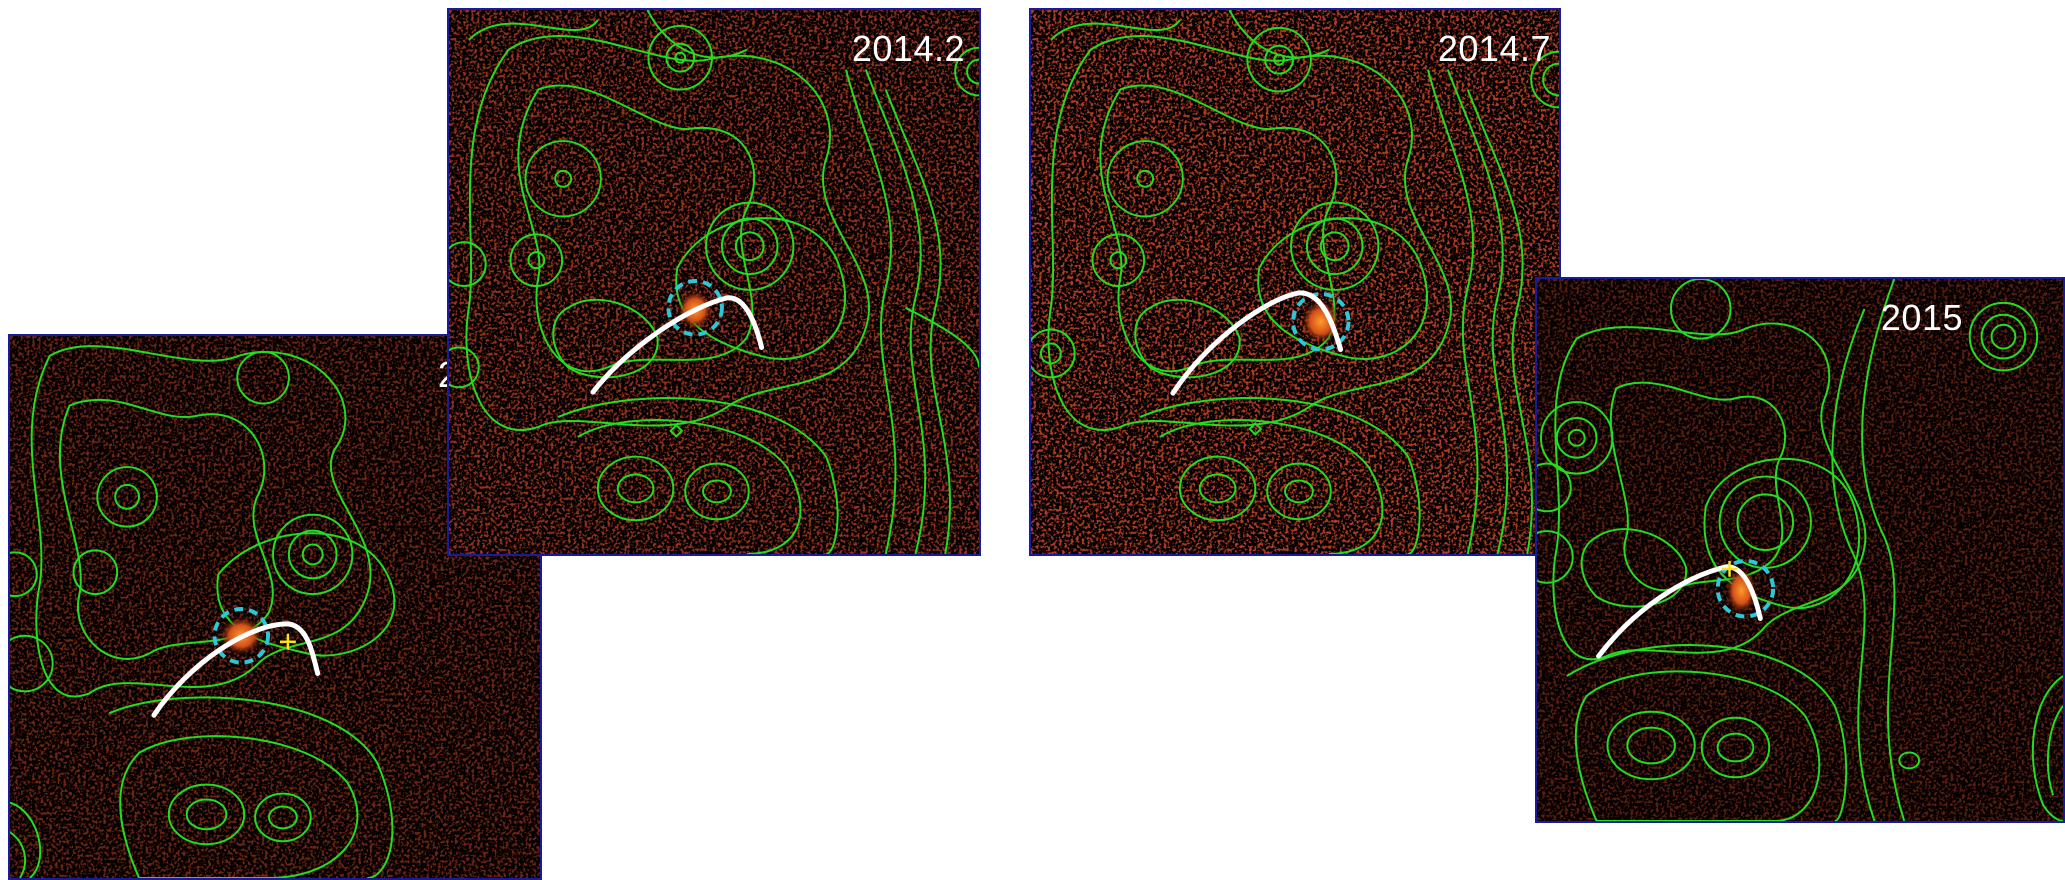  Describe the element at coordinates (287, 641) in the screenshot. I see `cross-marker-2013` at that location.